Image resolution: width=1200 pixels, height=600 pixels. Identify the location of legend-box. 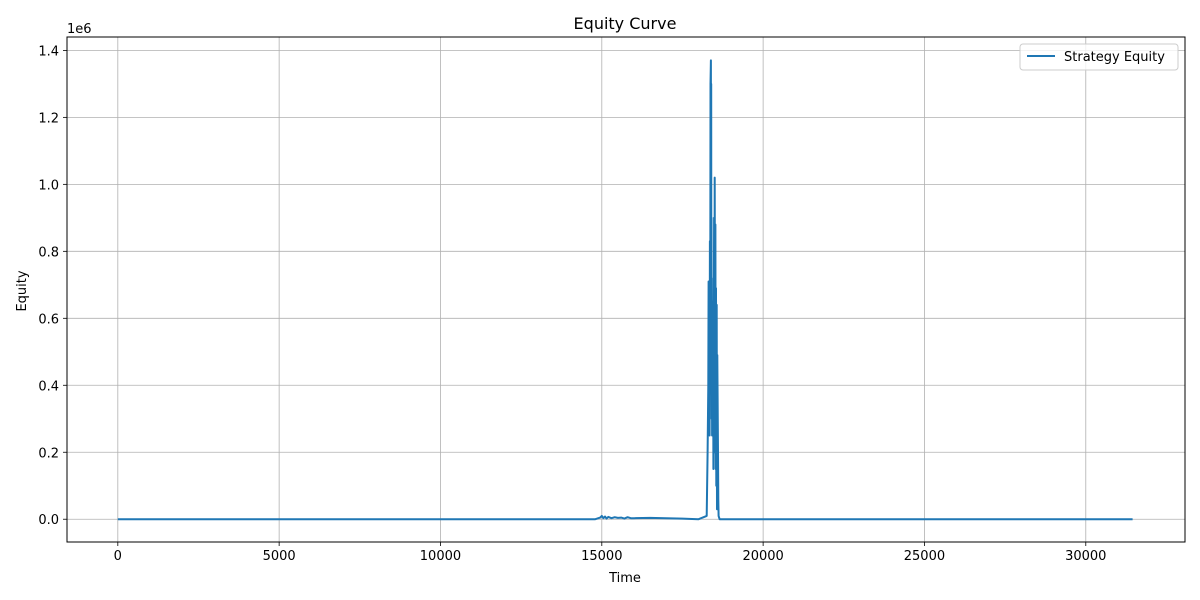
(1099, 57).